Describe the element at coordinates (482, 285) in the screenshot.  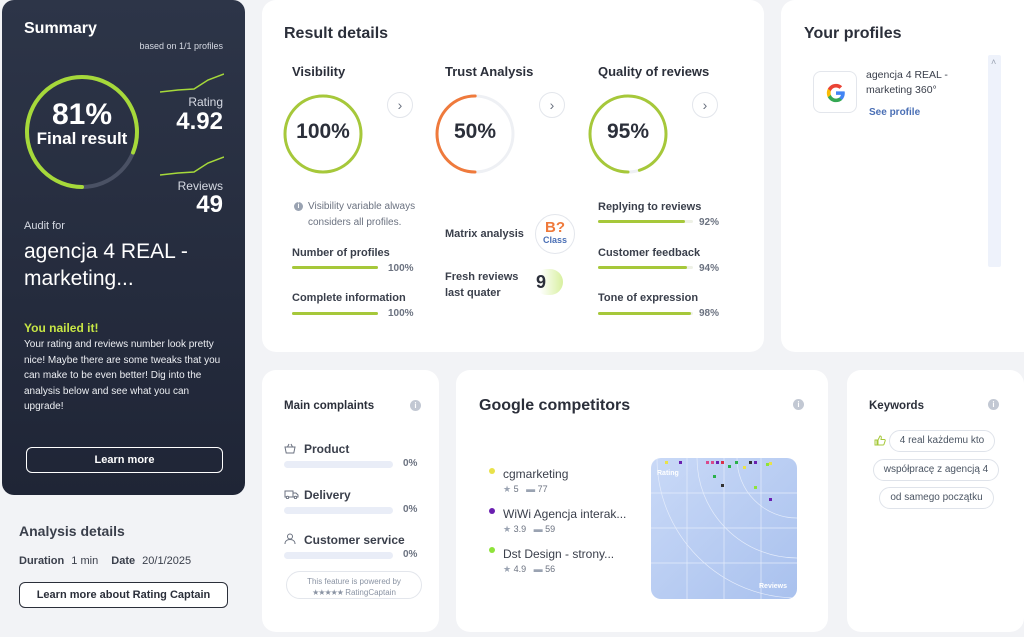
I see `fresh-reviews-label: Fresh reviews last quater` at that location.